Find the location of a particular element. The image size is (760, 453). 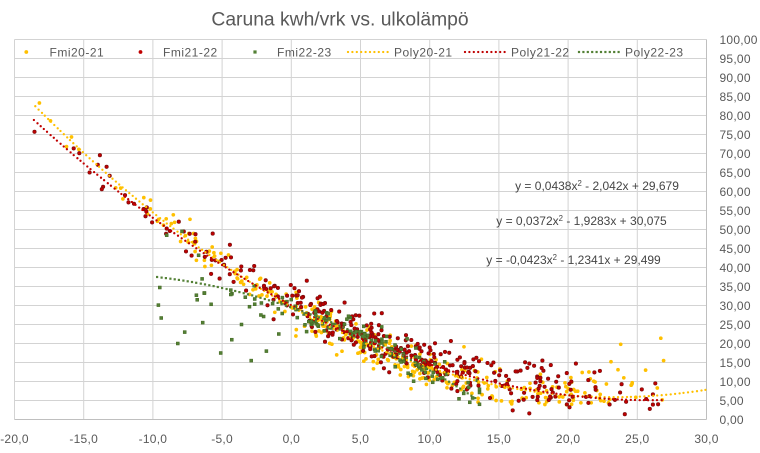

svg-text: -20,0 is located at coordinates (14, 439).